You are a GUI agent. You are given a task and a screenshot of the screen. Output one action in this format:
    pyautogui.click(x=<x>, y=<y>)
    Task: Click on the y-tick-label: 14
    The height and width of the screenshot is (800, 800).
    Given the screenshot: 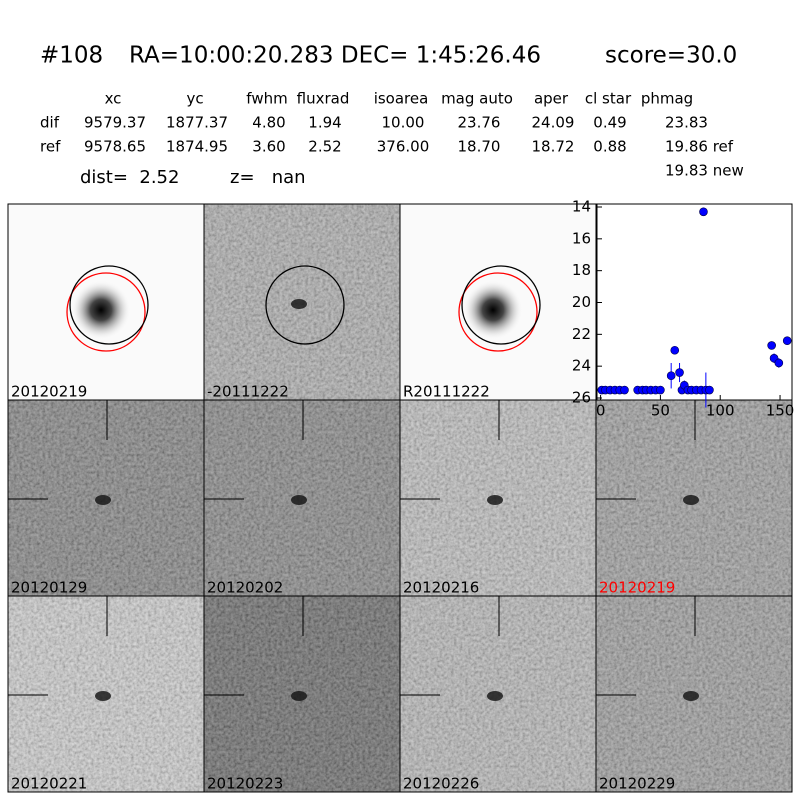 What is the action you would take?
    pyautogui.click(x=581, y=207)
    